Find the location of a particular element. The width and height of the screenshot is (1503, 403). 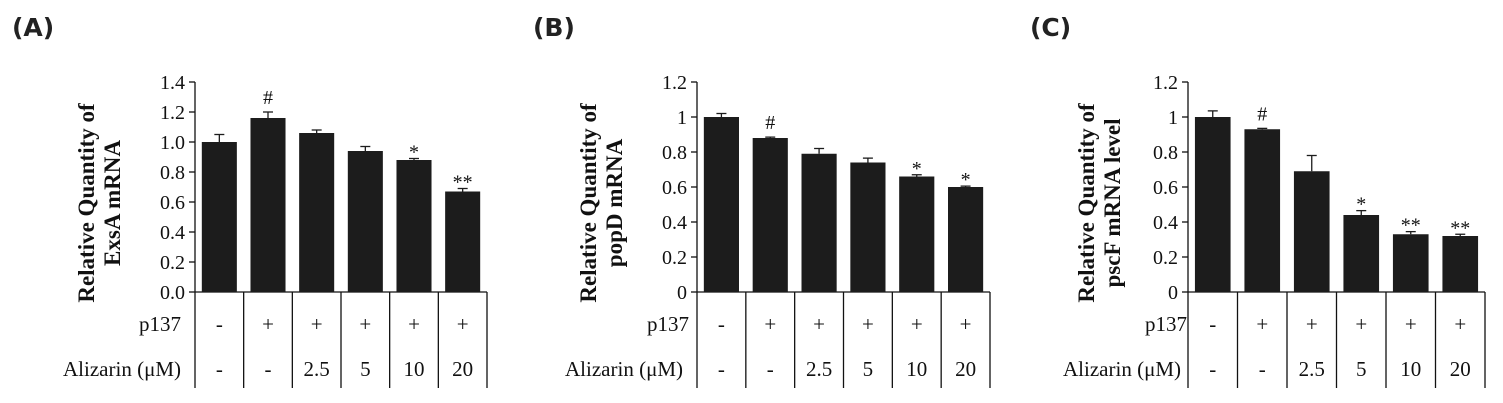

y-axis-label-line-2: popD mRNA is located at coordinates (614, 202).